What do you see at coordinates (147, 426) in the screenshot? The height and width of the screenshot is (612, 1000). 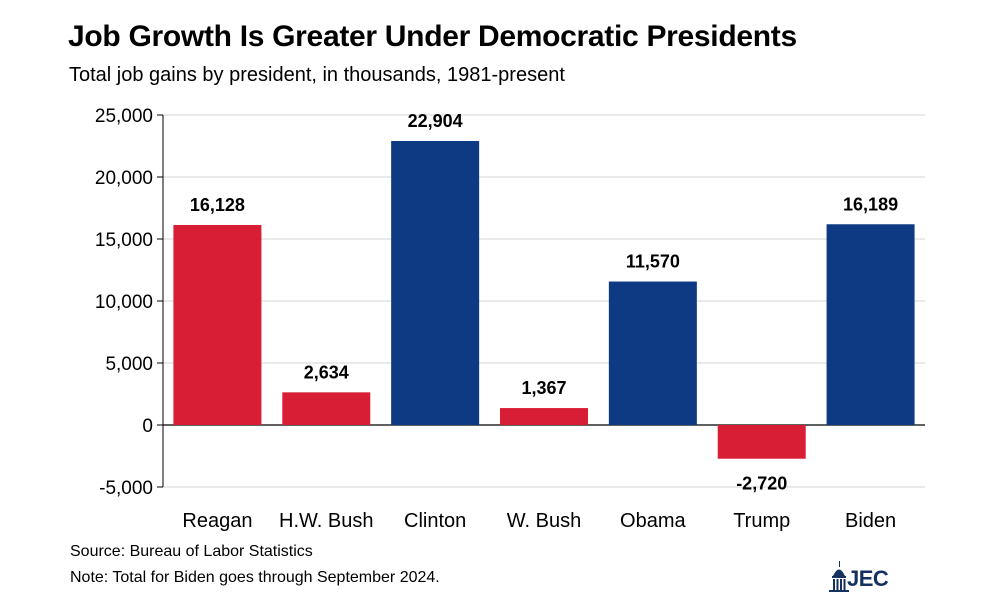 I see `y-tick-label: 0` at bounding box center [147, 426].